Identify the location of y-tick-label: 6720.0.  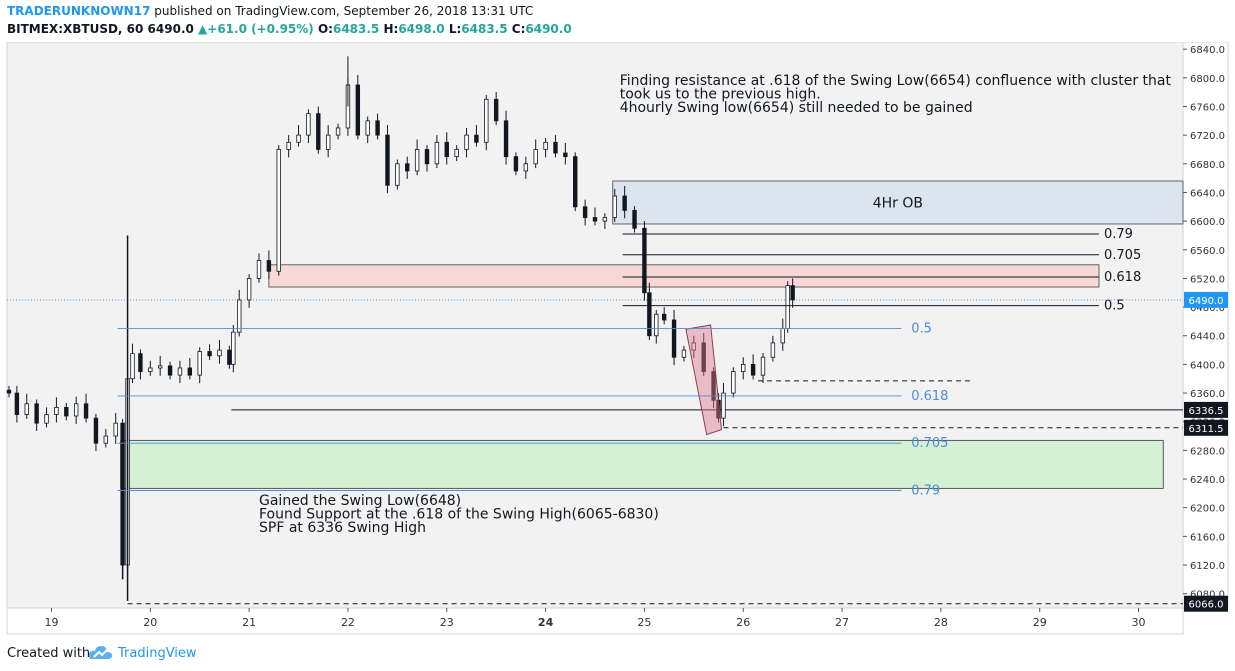
(1207, 136).